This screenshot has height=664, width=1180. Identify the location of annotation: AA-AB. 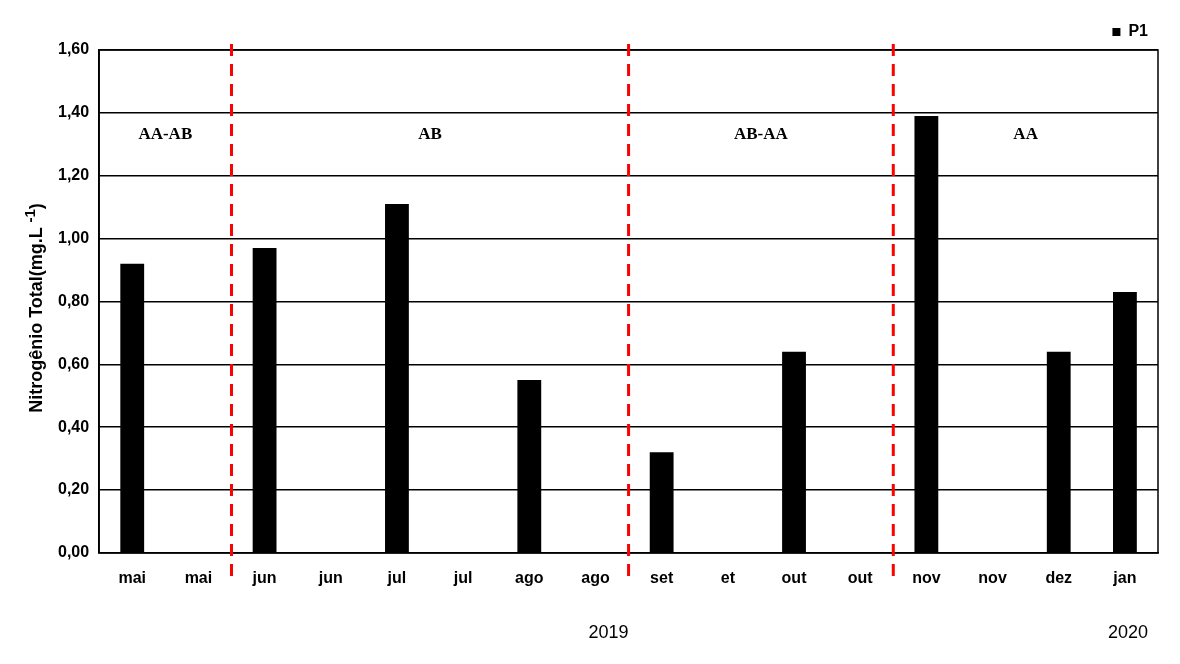
(165, 134).